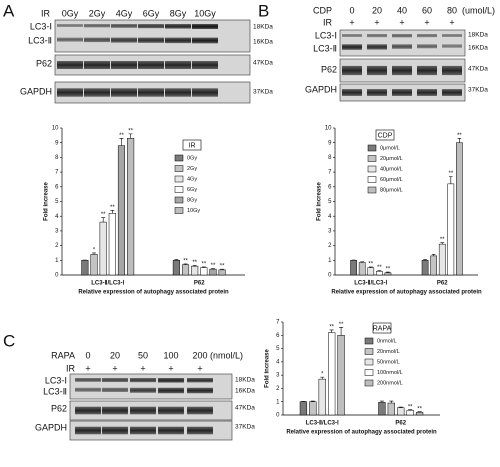 The height and width of the screenshot is (467, 500). I want to click on legend-label: 20μmol/L, so click(391, 159).